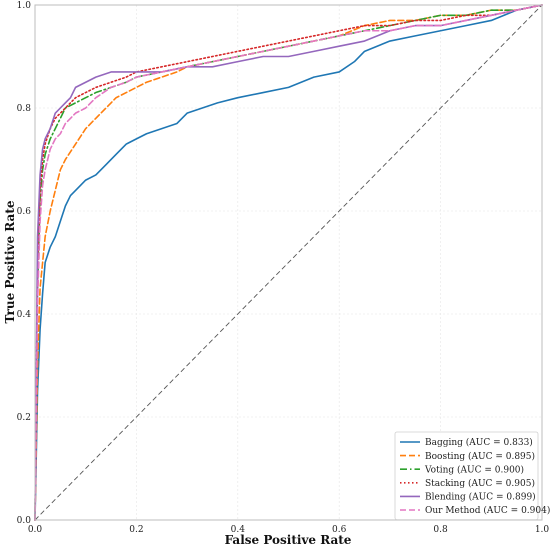 Image resolution: width=550 pixels, height=549 pixels. What do you see at coordinates (480, 483) in the screenshot?
I see `legend-label: Stacking (AUC = 0.905)` at bounding box center [480, 483].